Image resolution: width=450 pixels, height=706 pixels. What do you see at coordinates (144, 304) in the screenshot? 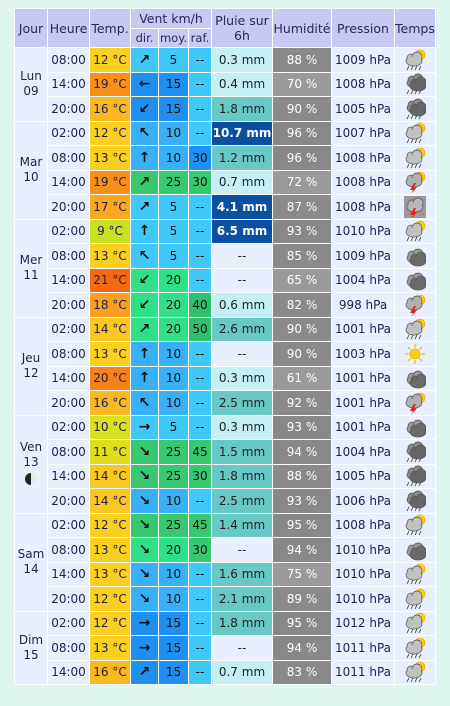
I see `arrow-south-west-icon: ↙` at bounding box center [144, 304].